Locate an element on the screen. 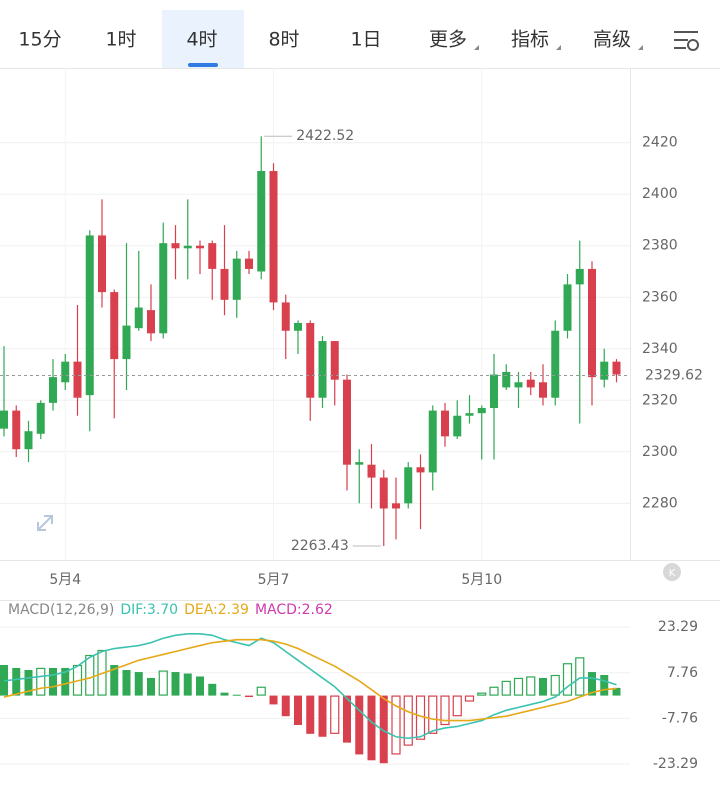 This screenshot has height=785, width=720. tab: 8时 is located at coordinates (283, 40).